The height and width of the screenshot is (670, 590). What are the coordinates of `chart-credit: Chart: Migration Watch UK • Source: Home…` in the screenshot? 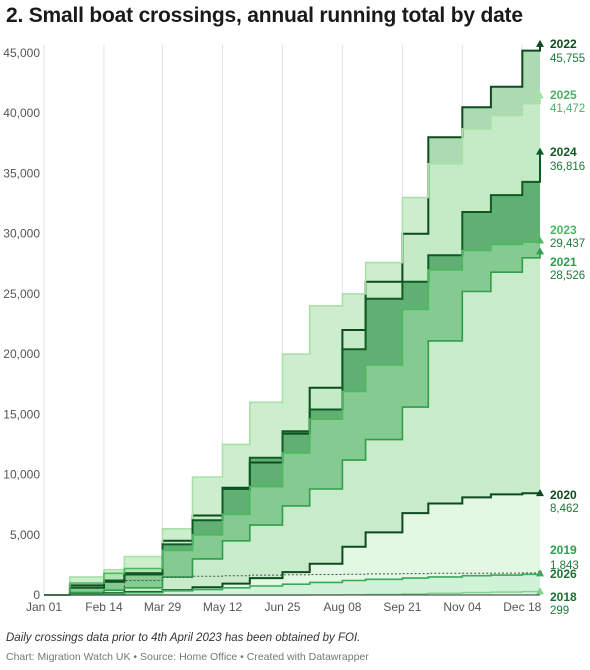 It's located at (187, 657).